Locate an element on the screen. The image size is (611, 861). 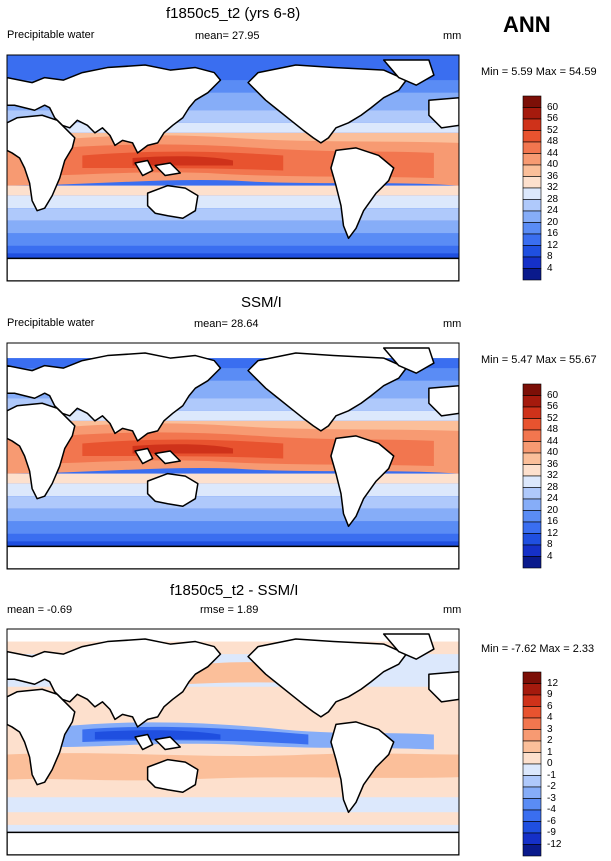
colorbar3-tick-label: -9 is located at coordinates (551, 832).